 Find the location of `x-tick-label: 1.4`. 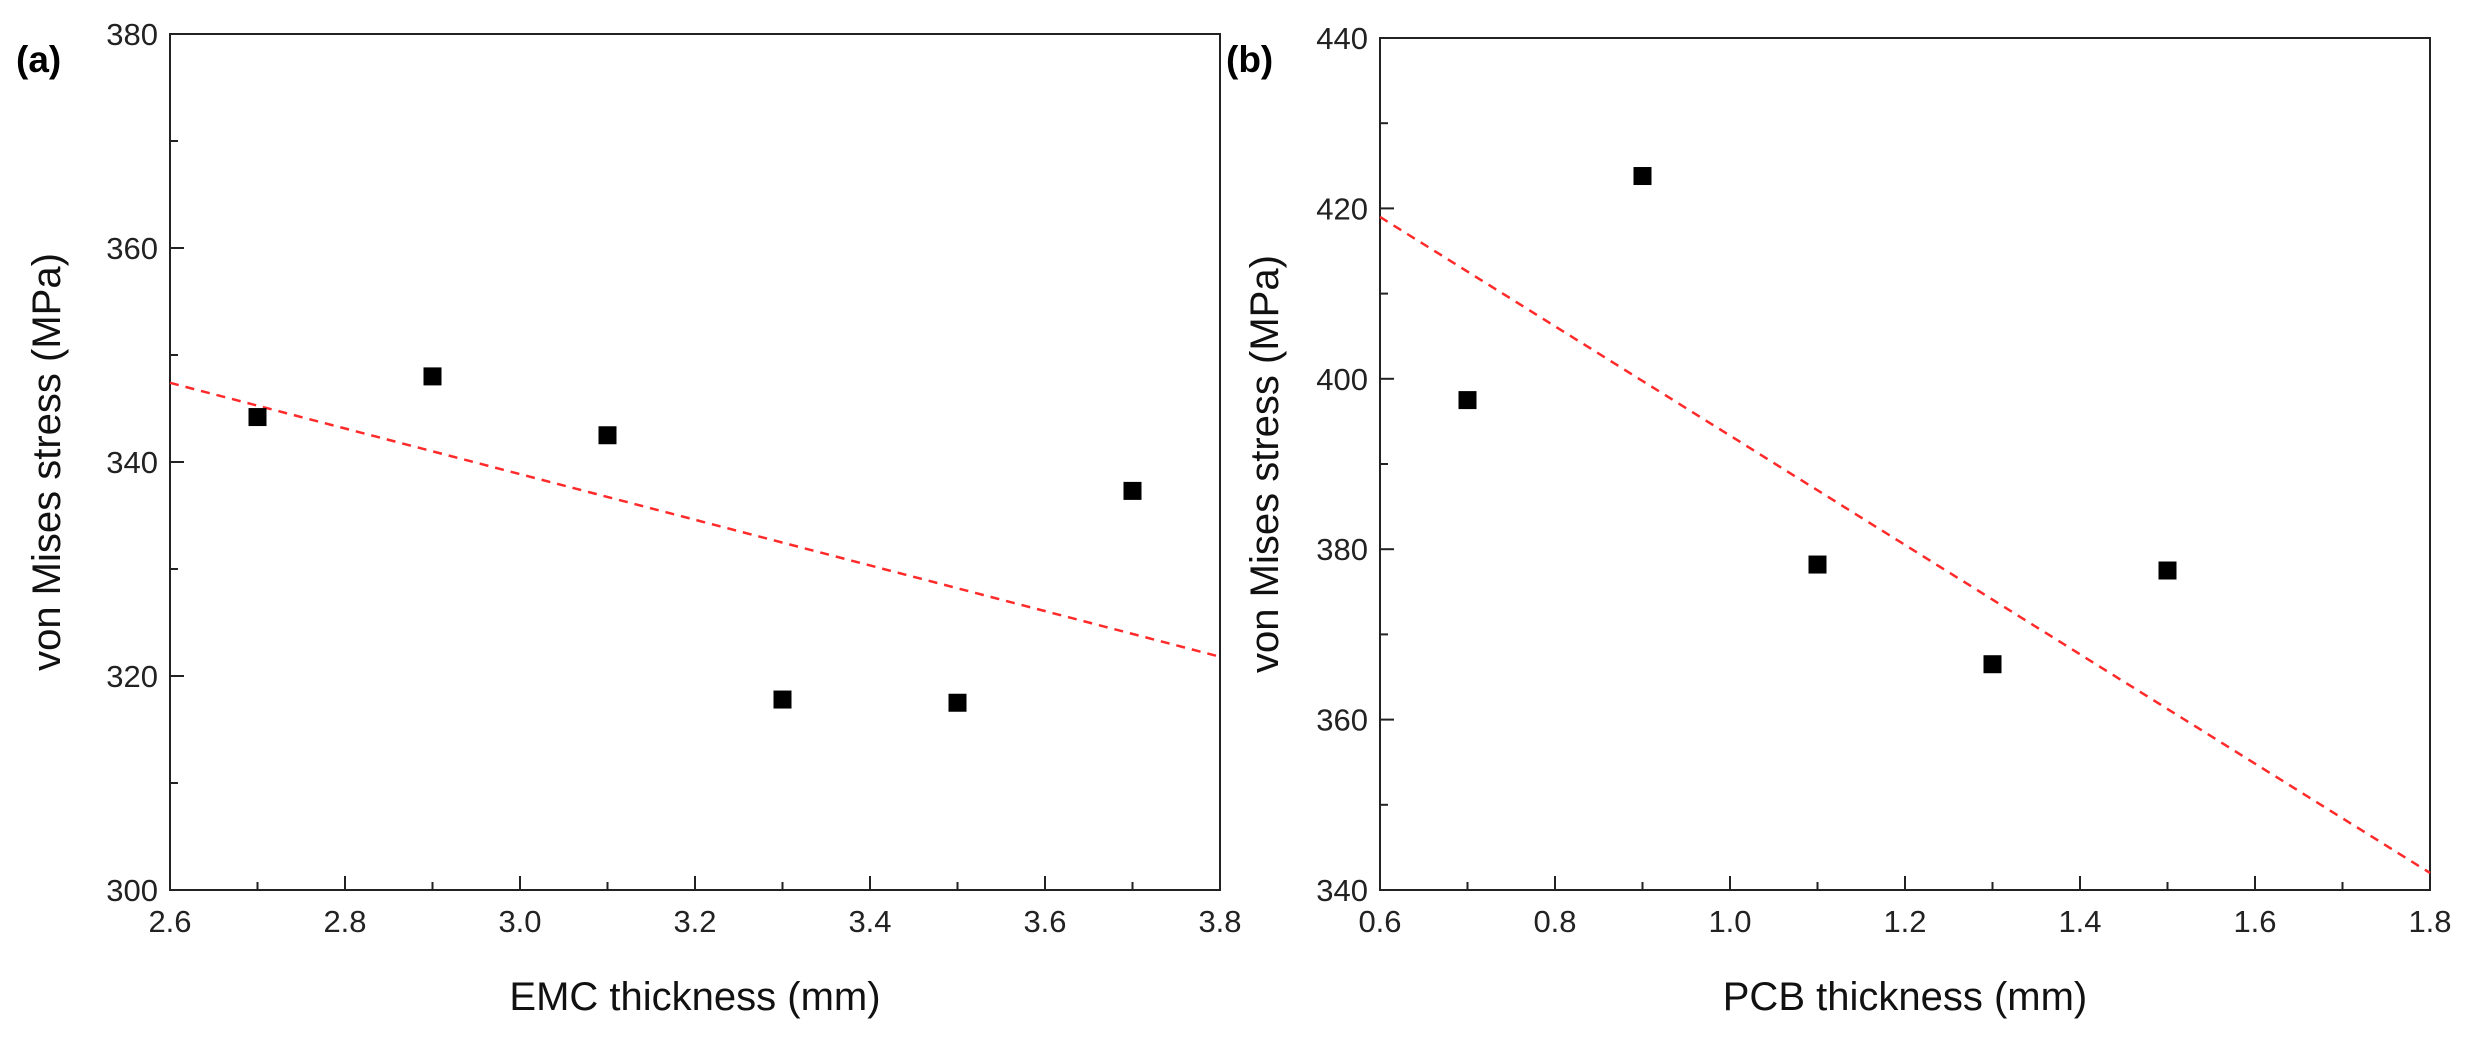

x-tick-label: 1.4 is located at coordinates (2079, 921).